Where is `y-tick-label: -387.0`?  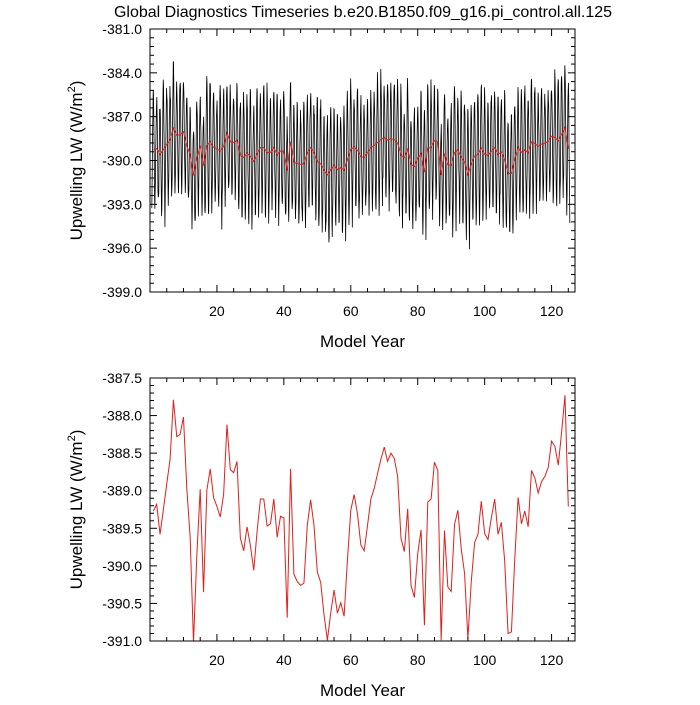 y-tick-label: -387.0 is located at coordinates (122, 117).